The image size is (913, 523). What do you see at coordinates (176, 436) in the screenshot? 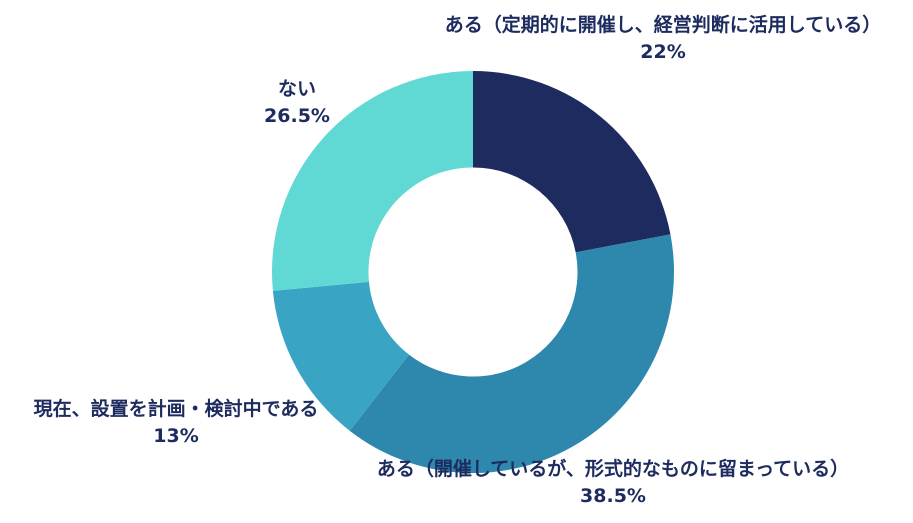
I see `segment-percentage: 13%` at bounding box center [176, 436].